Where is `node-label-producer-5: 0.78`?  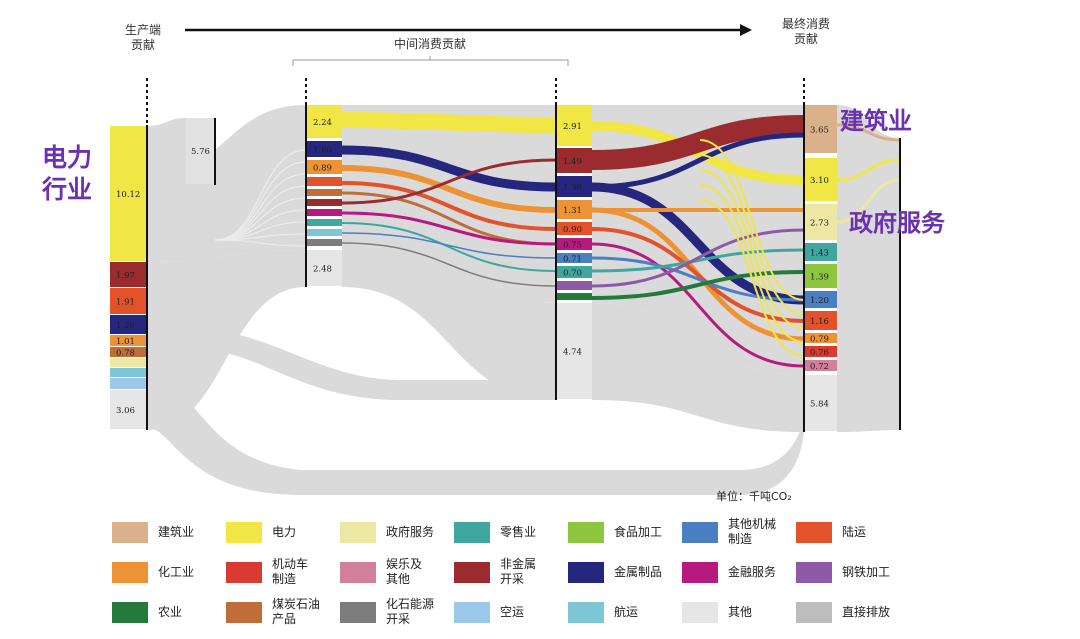
node-label-producer-5: 0.78 is located at coordinates (125, 354).